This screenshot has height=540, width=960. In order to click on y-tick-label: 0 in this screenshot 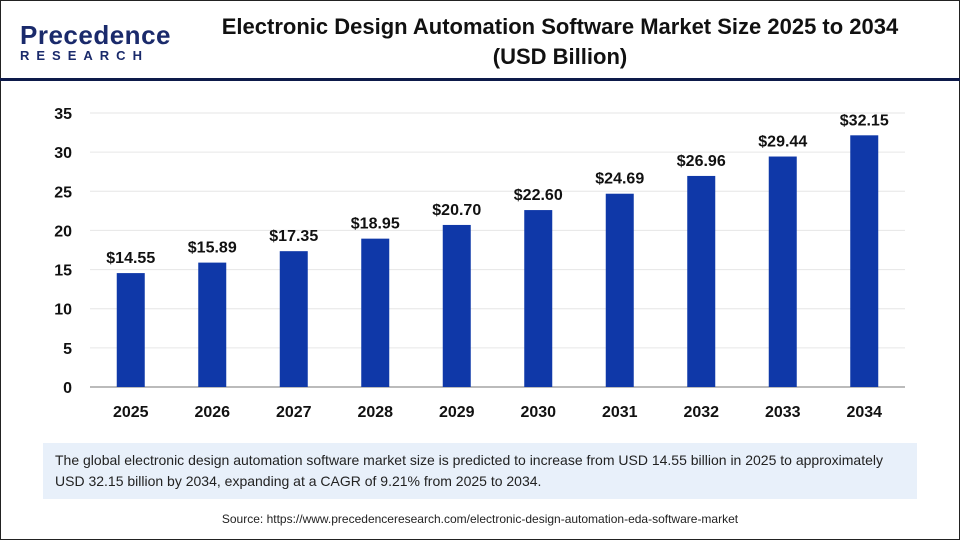, I will do `click(67, 388)`.